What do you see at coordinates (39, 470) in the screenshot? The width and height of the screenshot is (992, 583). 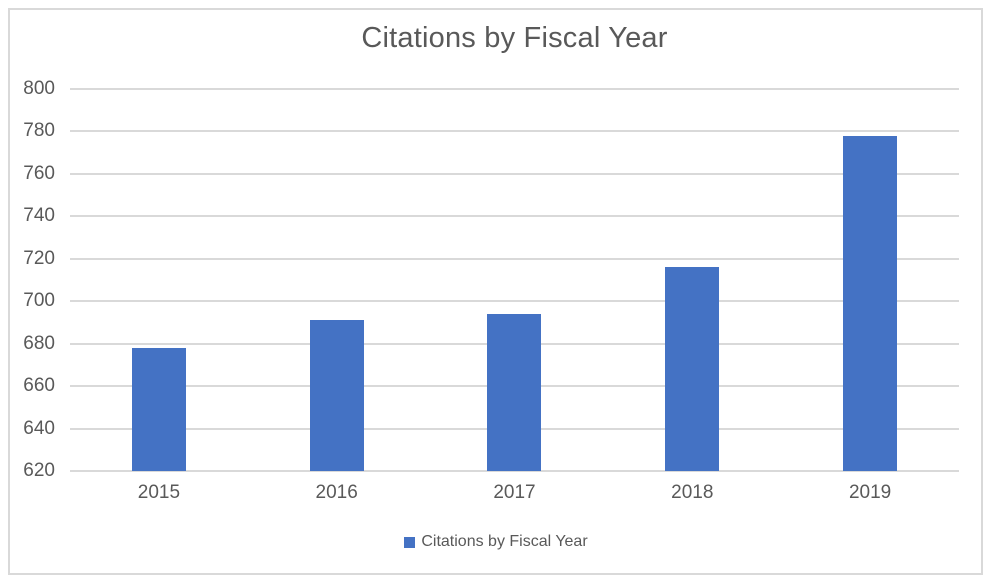 I see `y-axis-tick-label: 620` at bounding box center [39, 470].